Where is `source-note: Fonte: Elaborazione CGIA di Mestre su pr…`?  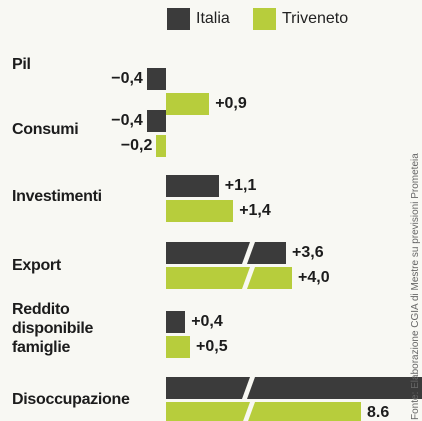 source-note: Fonte: Elaborazione CGIA di Mestre su pr… is located at coordinates (415, 286).